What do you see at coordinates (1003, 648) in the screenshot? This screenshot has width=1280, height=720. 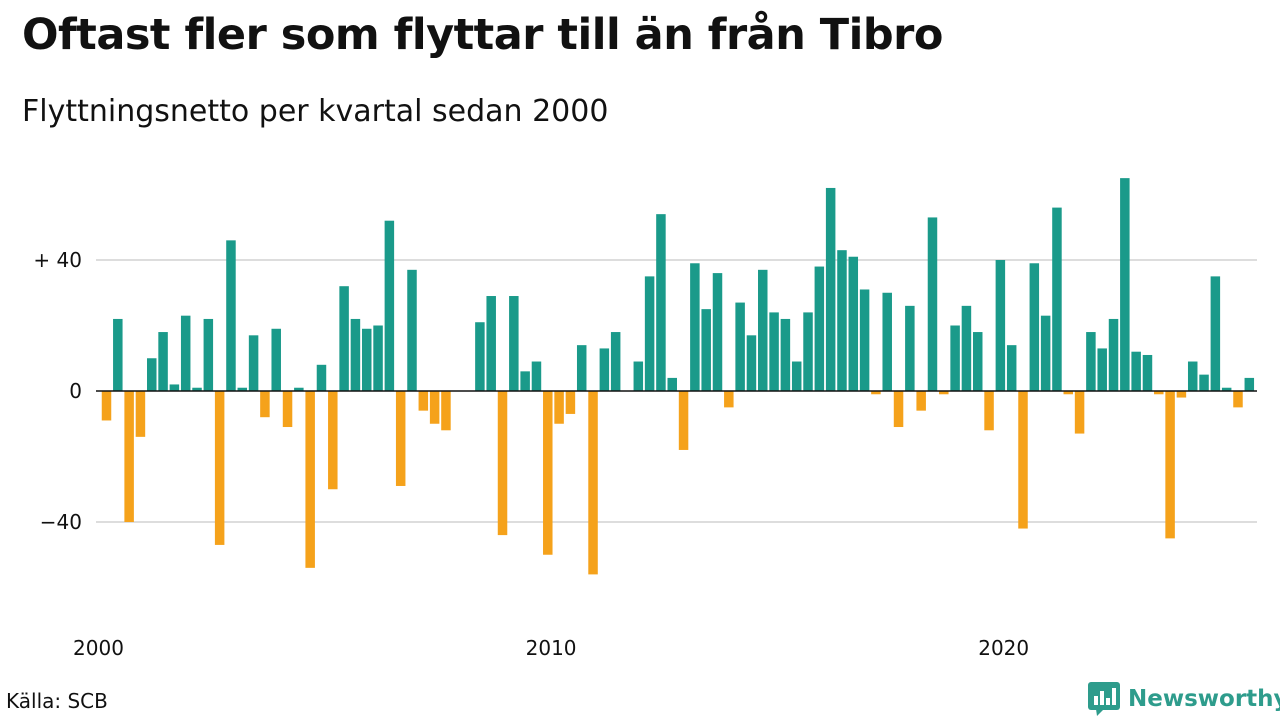 I see `x-tick-label: 2020` at bounding box center [1003, 648].